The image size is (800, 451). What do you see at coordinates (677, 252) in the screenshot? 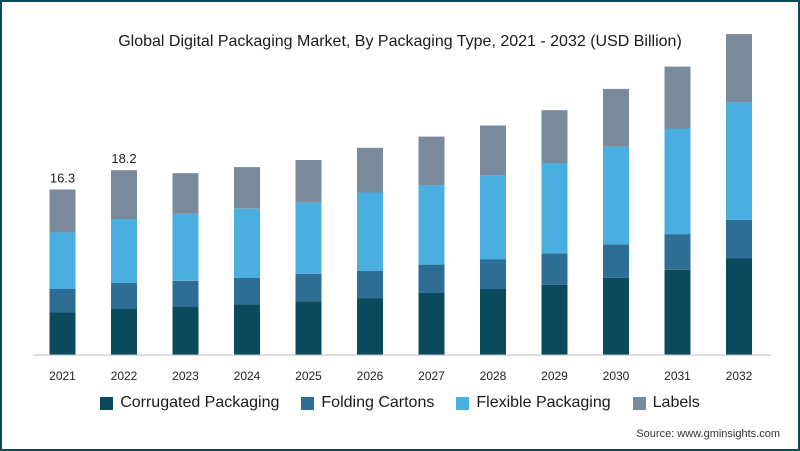
I see `bar-2031-folding-cartons` at bounding box center [677, 252].